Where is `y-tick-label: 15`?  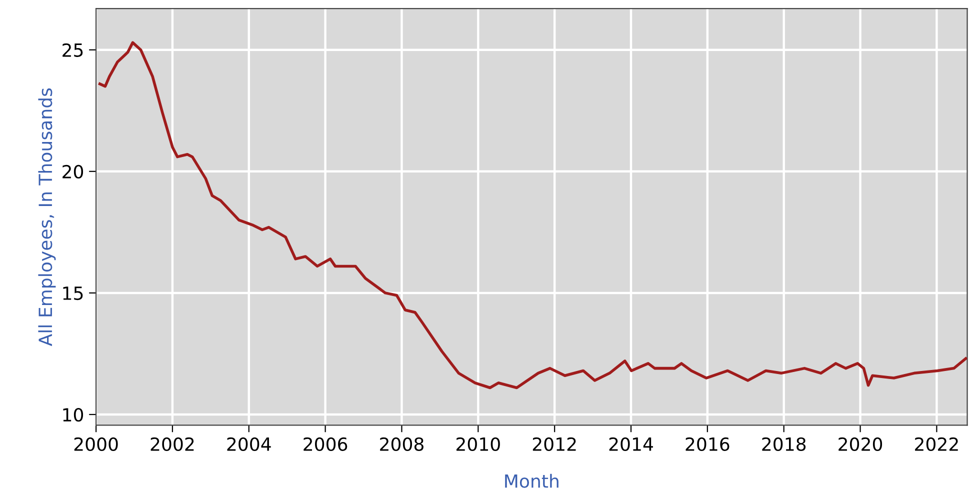 y-tick-label: 15 is located at coordinates (73, 293).